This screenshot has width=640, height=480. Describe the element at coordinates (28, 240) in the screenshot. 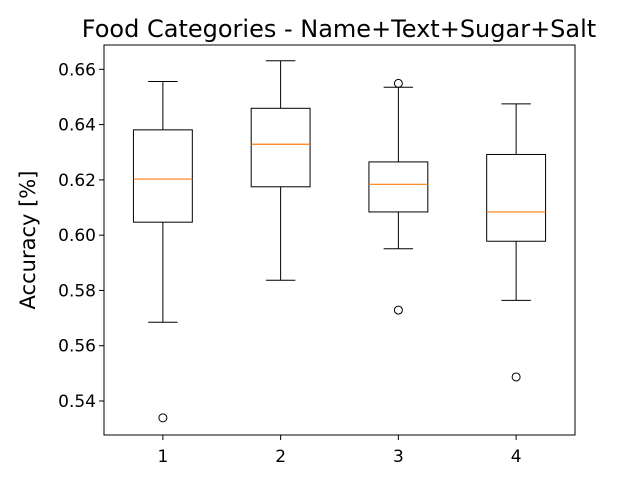

I see `y-axis-label: Accuracy [%]` at that location.